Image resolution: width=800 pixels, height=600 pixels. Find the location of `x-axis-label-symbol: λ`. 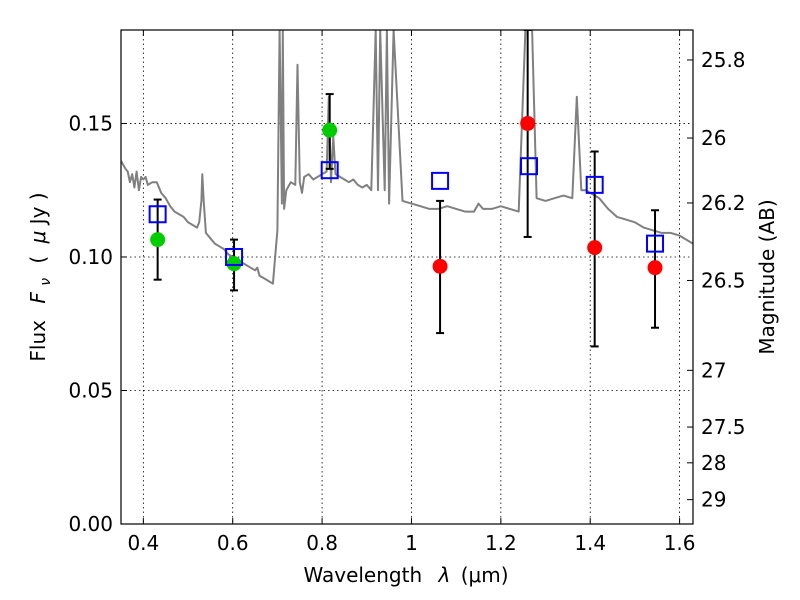

x-axis-label-symbol: λ is located at coordinates (444, 575).